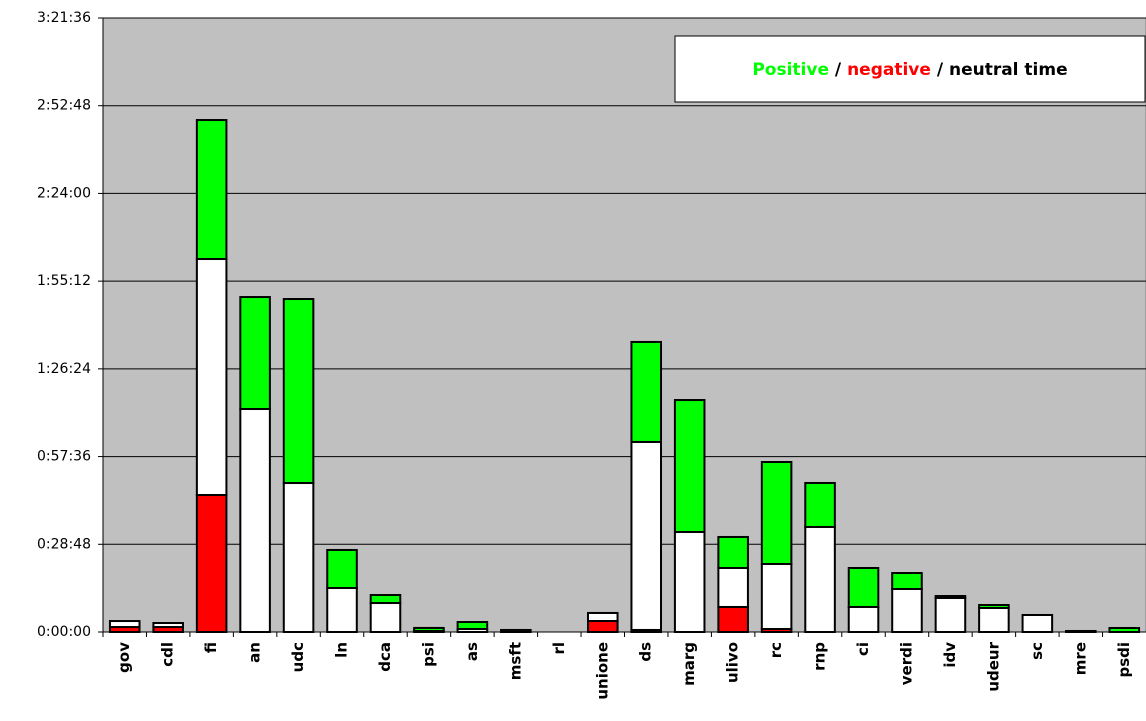 Image resolution: width=1146 pixels, height=721 pixels. Describe the element at coordinates (906, 663) in the screenshot. I see `x-tick-label: verdi` at that location.